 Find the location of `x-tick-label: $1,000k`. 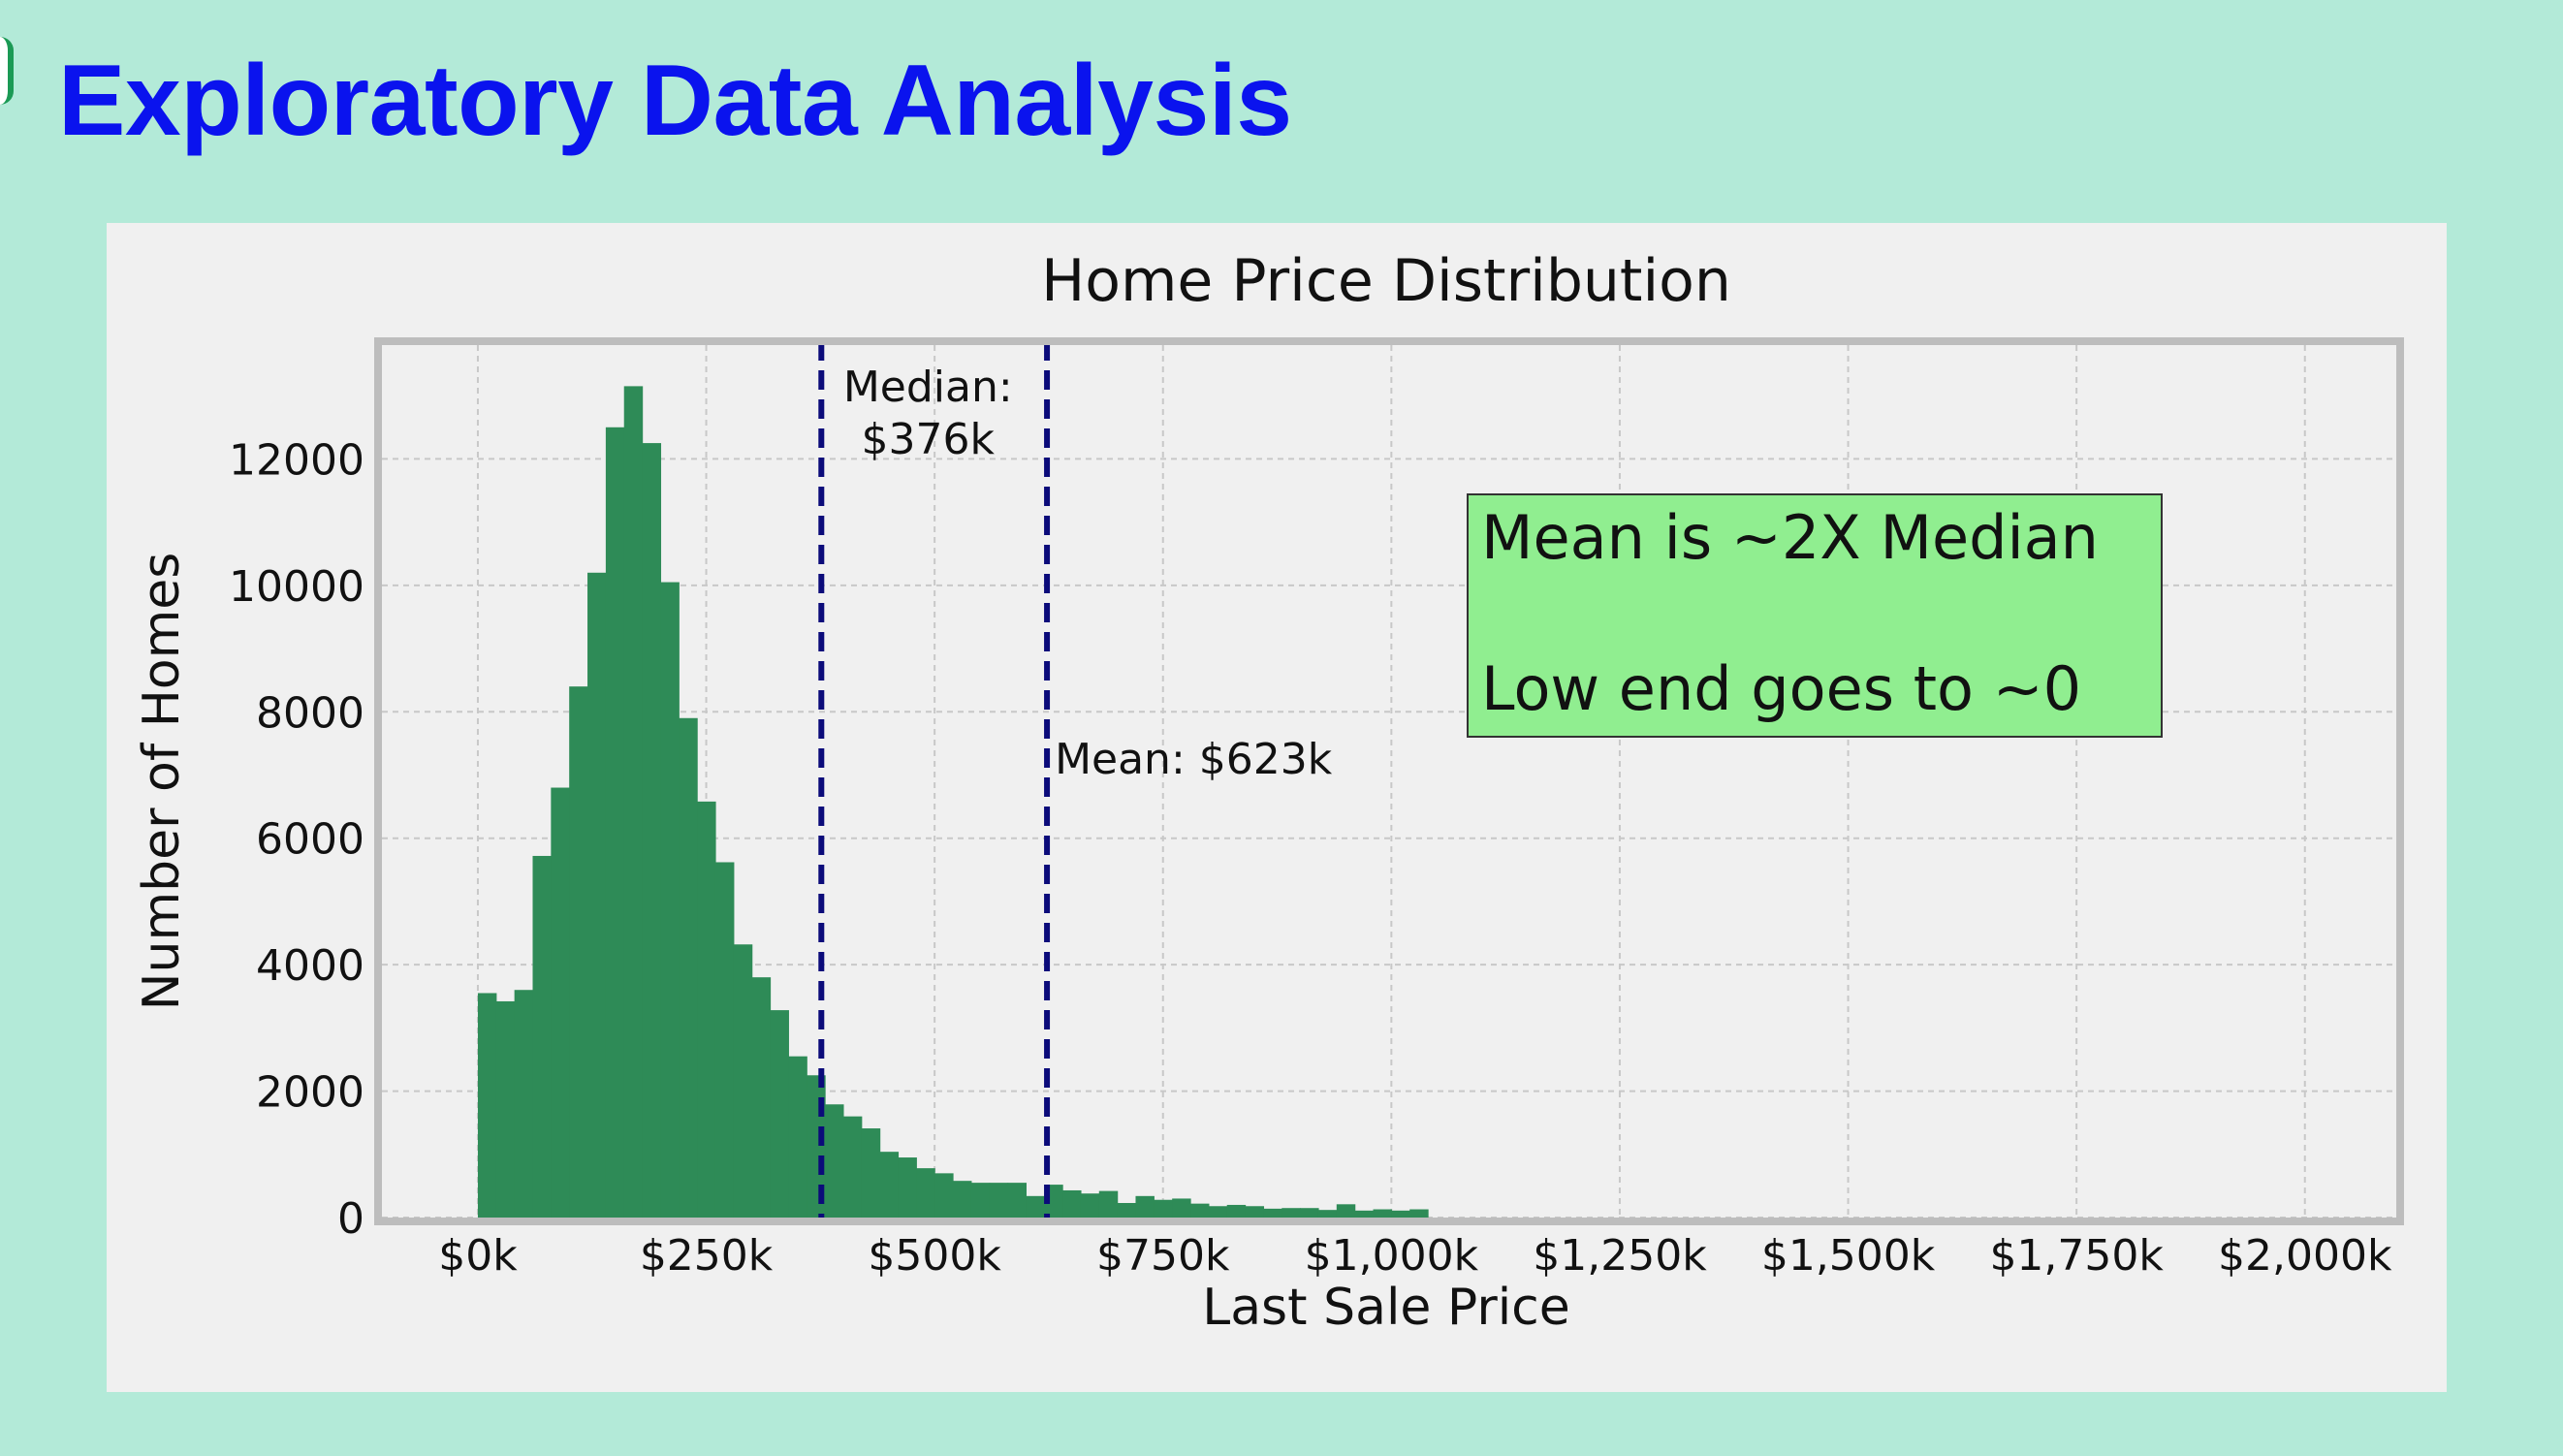

x-tick-label: $1,000k is located at coordinates (1392, 1256).